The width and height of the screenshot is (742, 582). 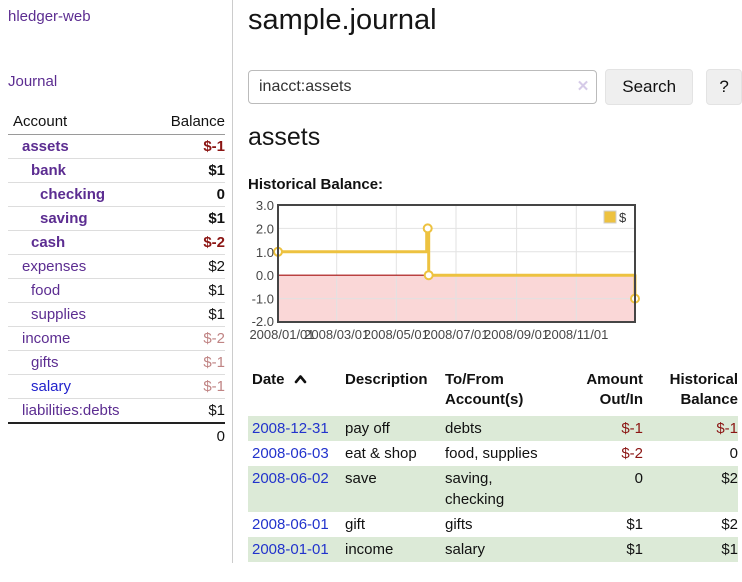 I want to click on transaction-description: pay off, so click(x=367, y=428).